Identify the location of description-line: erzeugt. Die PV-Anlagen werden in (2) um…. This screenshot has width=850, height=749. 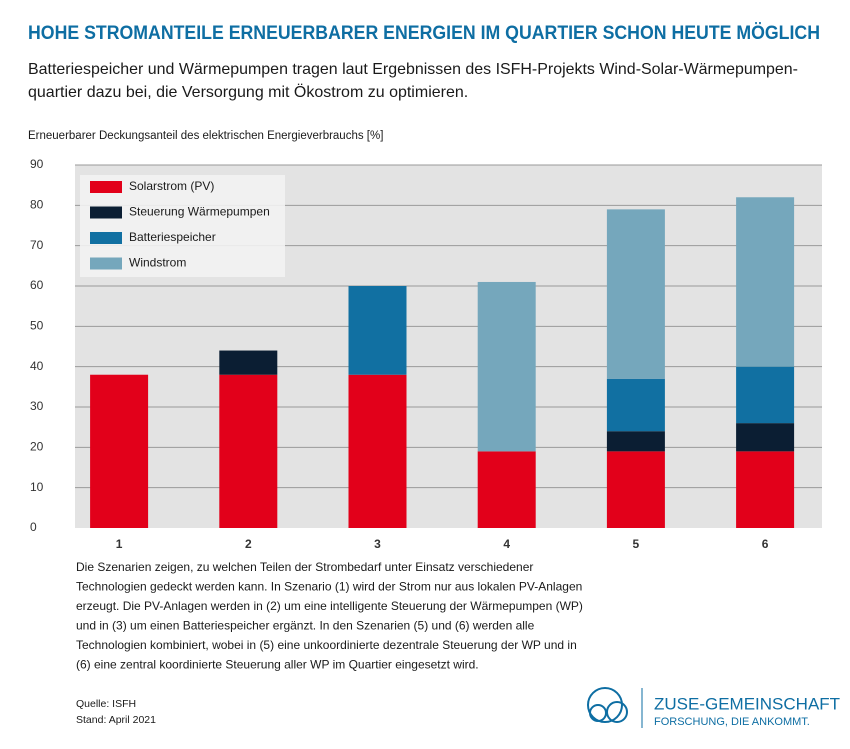
(329, 606).